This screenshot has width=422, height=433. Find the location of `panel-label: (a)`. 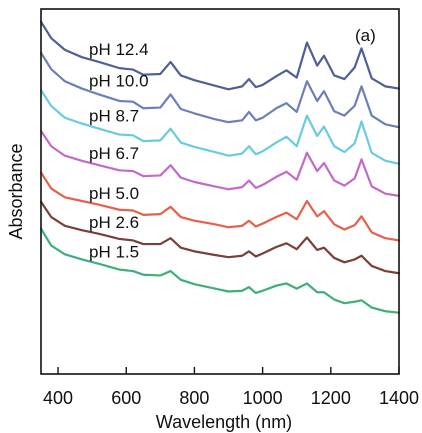

panel-label: (a) is located at coordinates (365, 35).